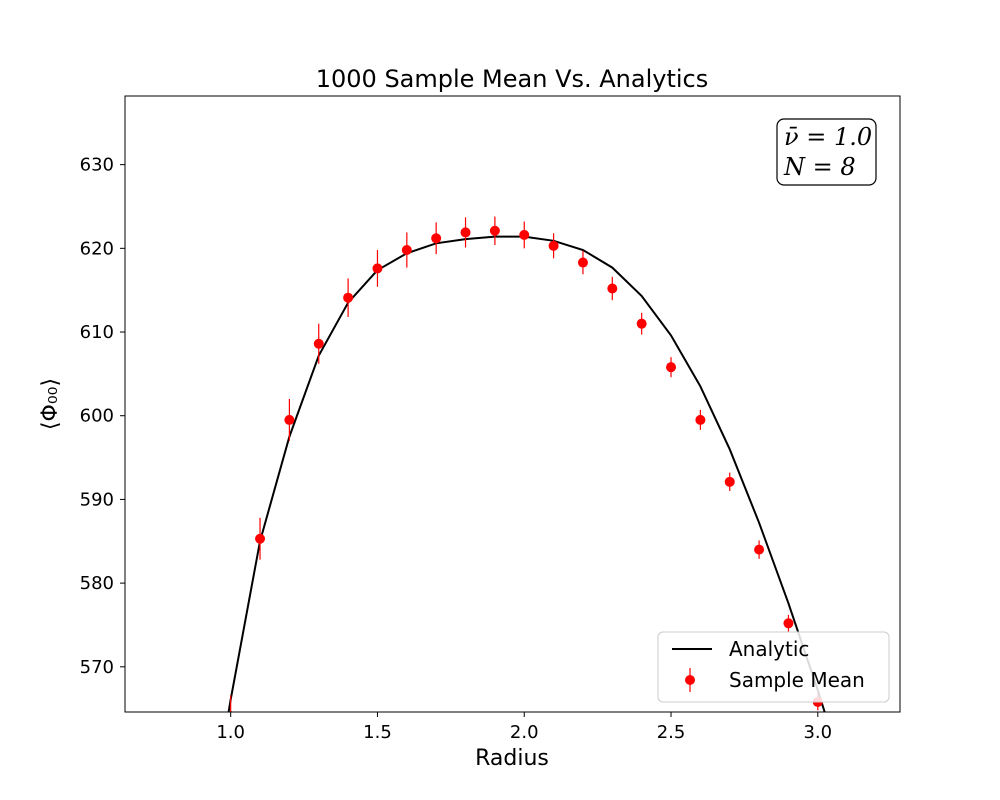 The height and width of the screenshot is (800, 1000). What do you see at coordinates (97, 583) in the screenshot?
I see `y-tick-label: 580` at bounding box center [97, 583].